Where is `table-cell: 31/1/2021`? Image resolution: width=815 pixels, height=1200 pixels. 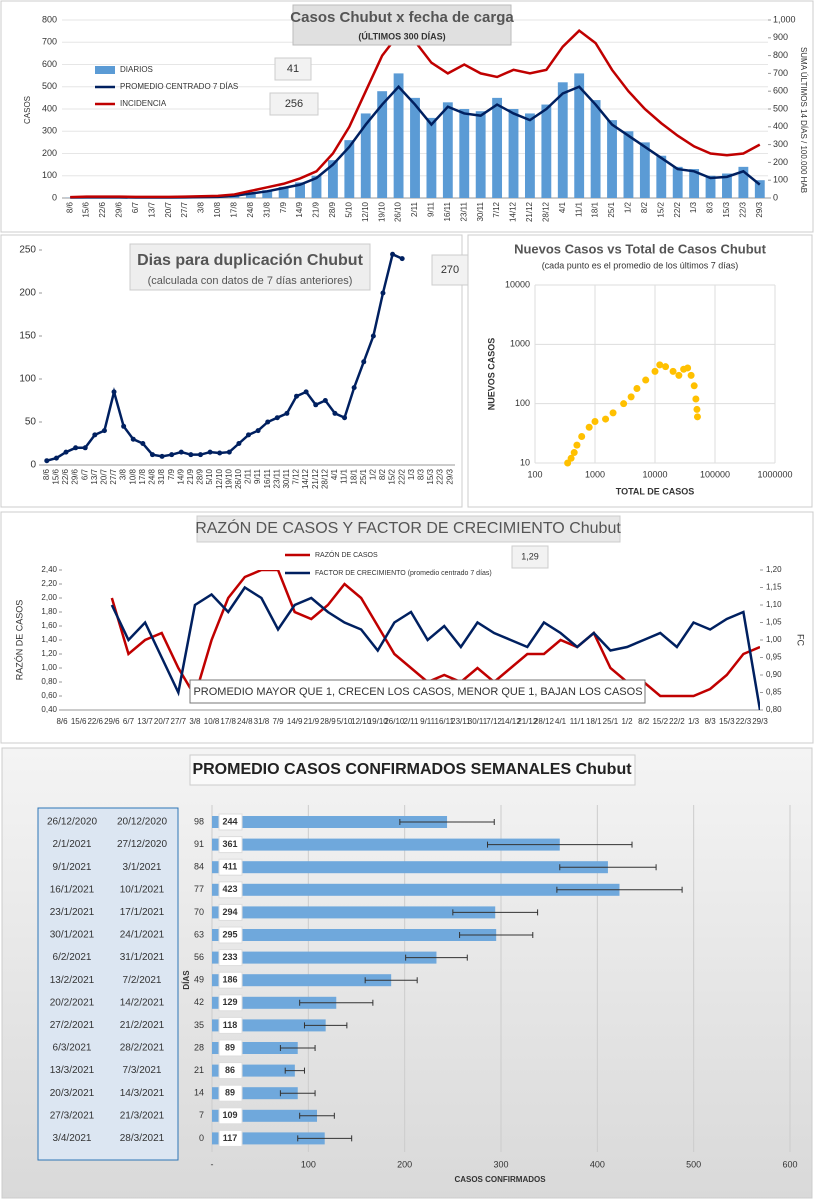 table-cell: 31/1/2021 is located at coordinates (142, 957).